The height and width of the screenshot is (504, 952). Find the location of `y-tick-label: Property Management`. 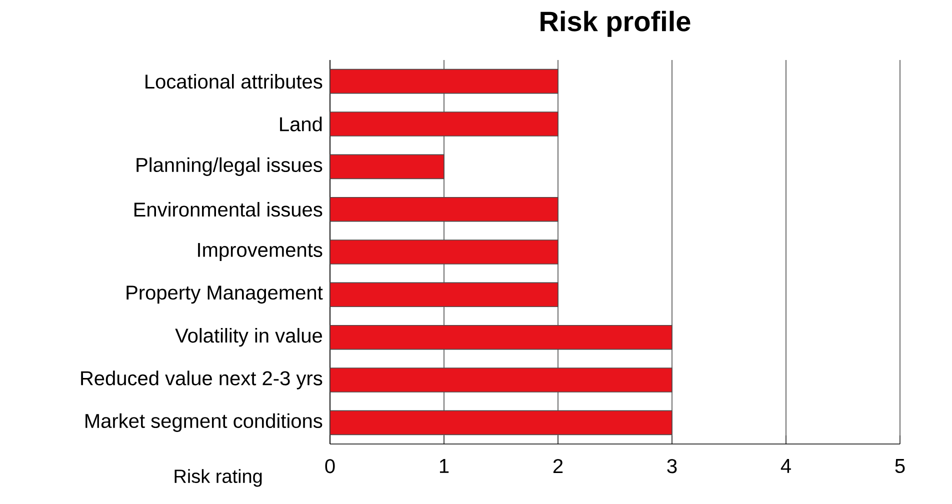

y-tick-label: Property Management is located at coordinates (224, 295).